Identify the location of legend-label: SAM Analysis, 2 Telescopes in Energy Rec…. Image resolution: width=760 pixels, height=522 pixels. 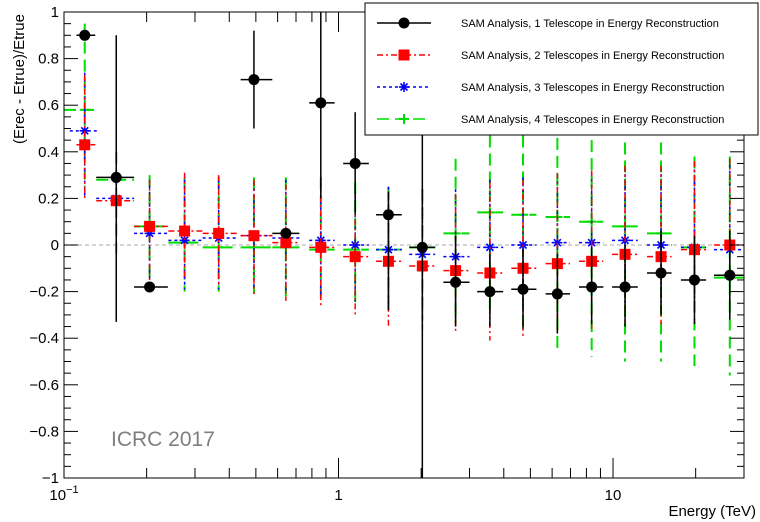
(592, 56).